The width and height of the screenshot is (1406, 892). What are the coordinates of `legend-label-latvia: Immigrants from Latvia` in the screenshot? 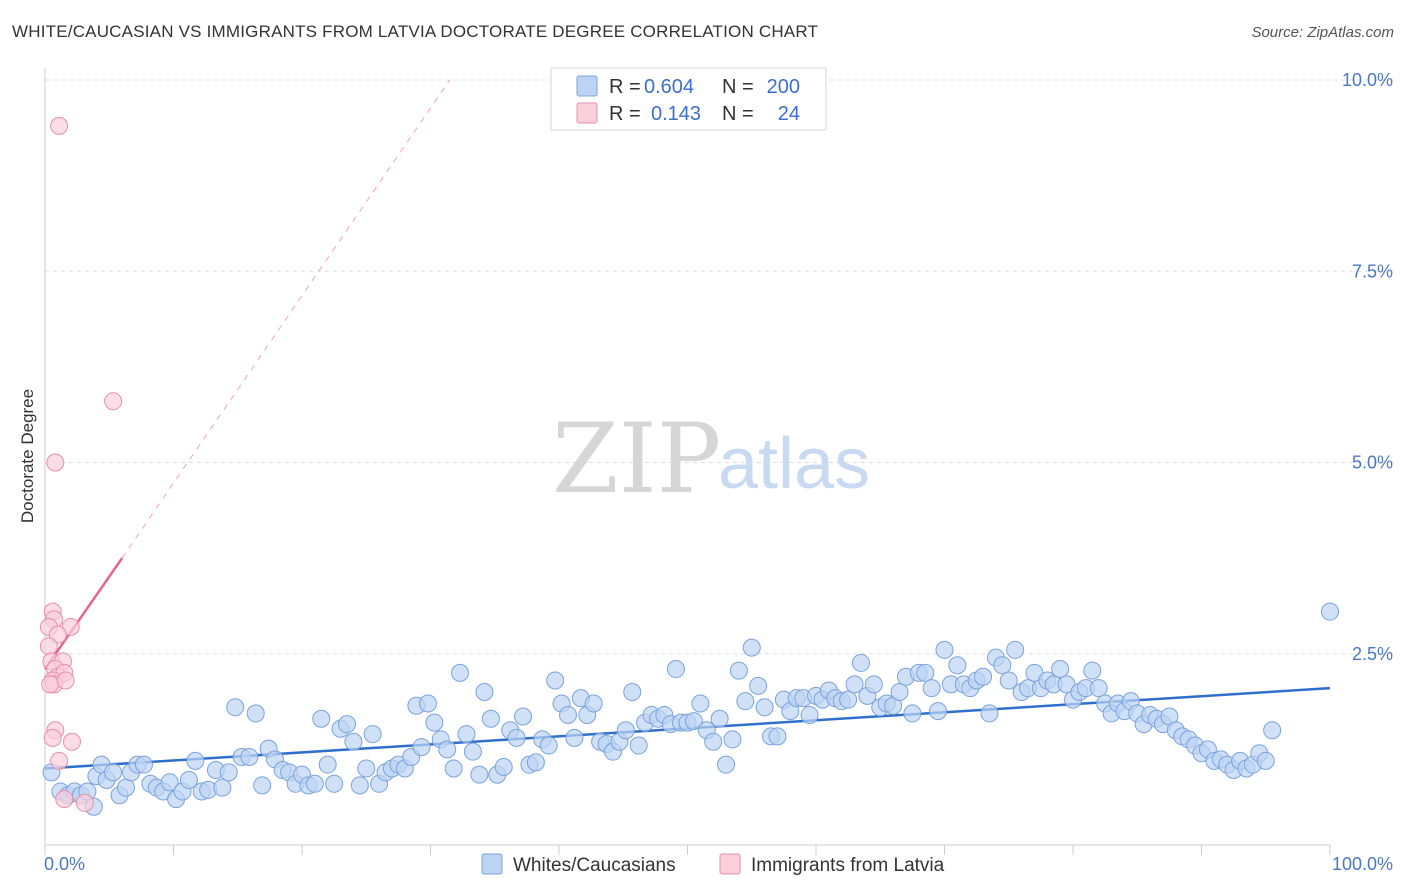 It's located at (848, 865).